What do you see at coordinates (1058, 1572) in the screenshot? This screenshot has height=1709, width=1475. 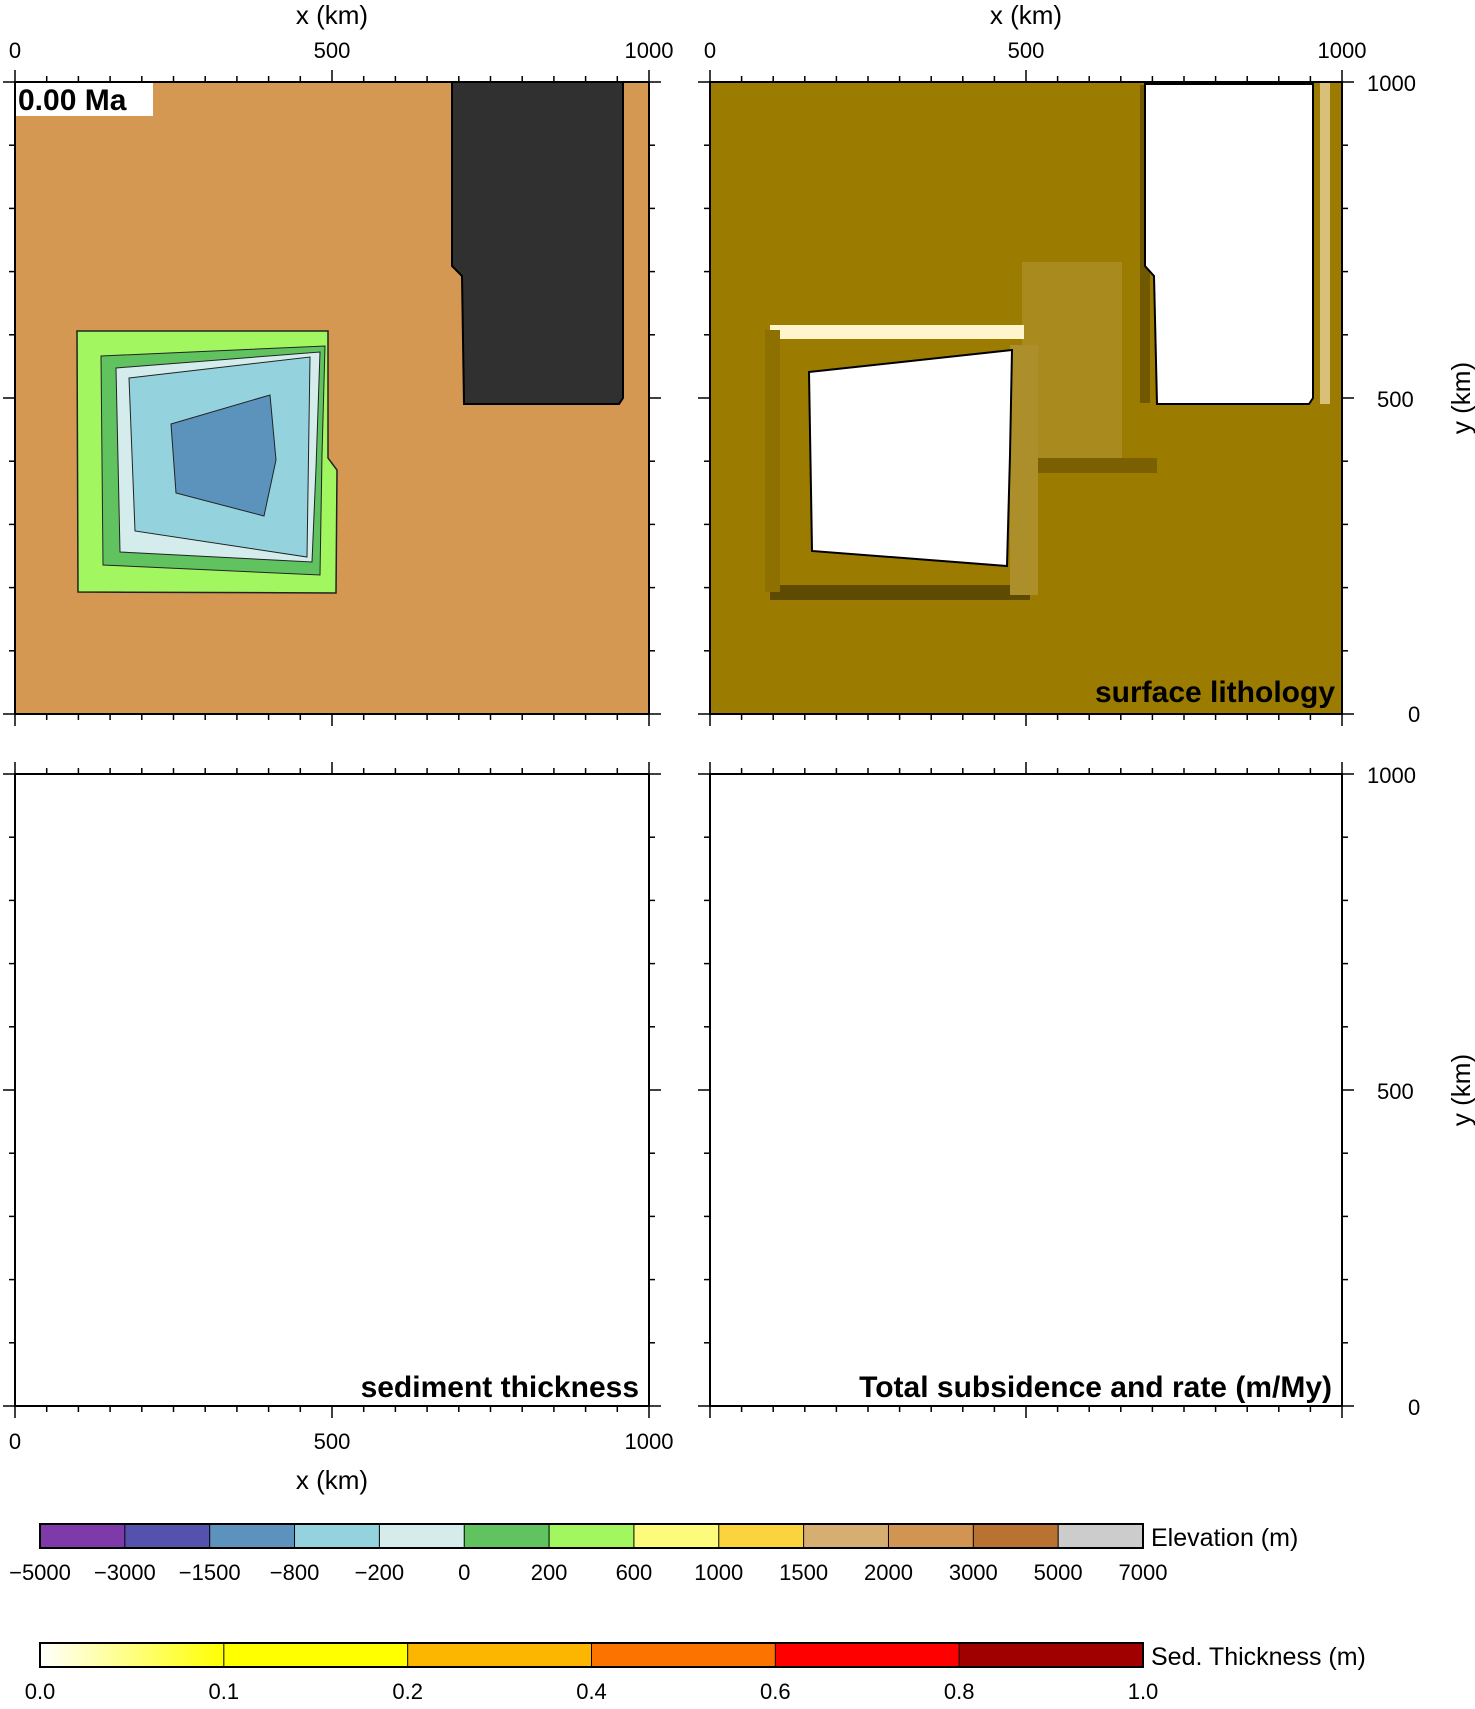 I see `elevation-tick-label: 5000` at bounding box center [1058, 1572].